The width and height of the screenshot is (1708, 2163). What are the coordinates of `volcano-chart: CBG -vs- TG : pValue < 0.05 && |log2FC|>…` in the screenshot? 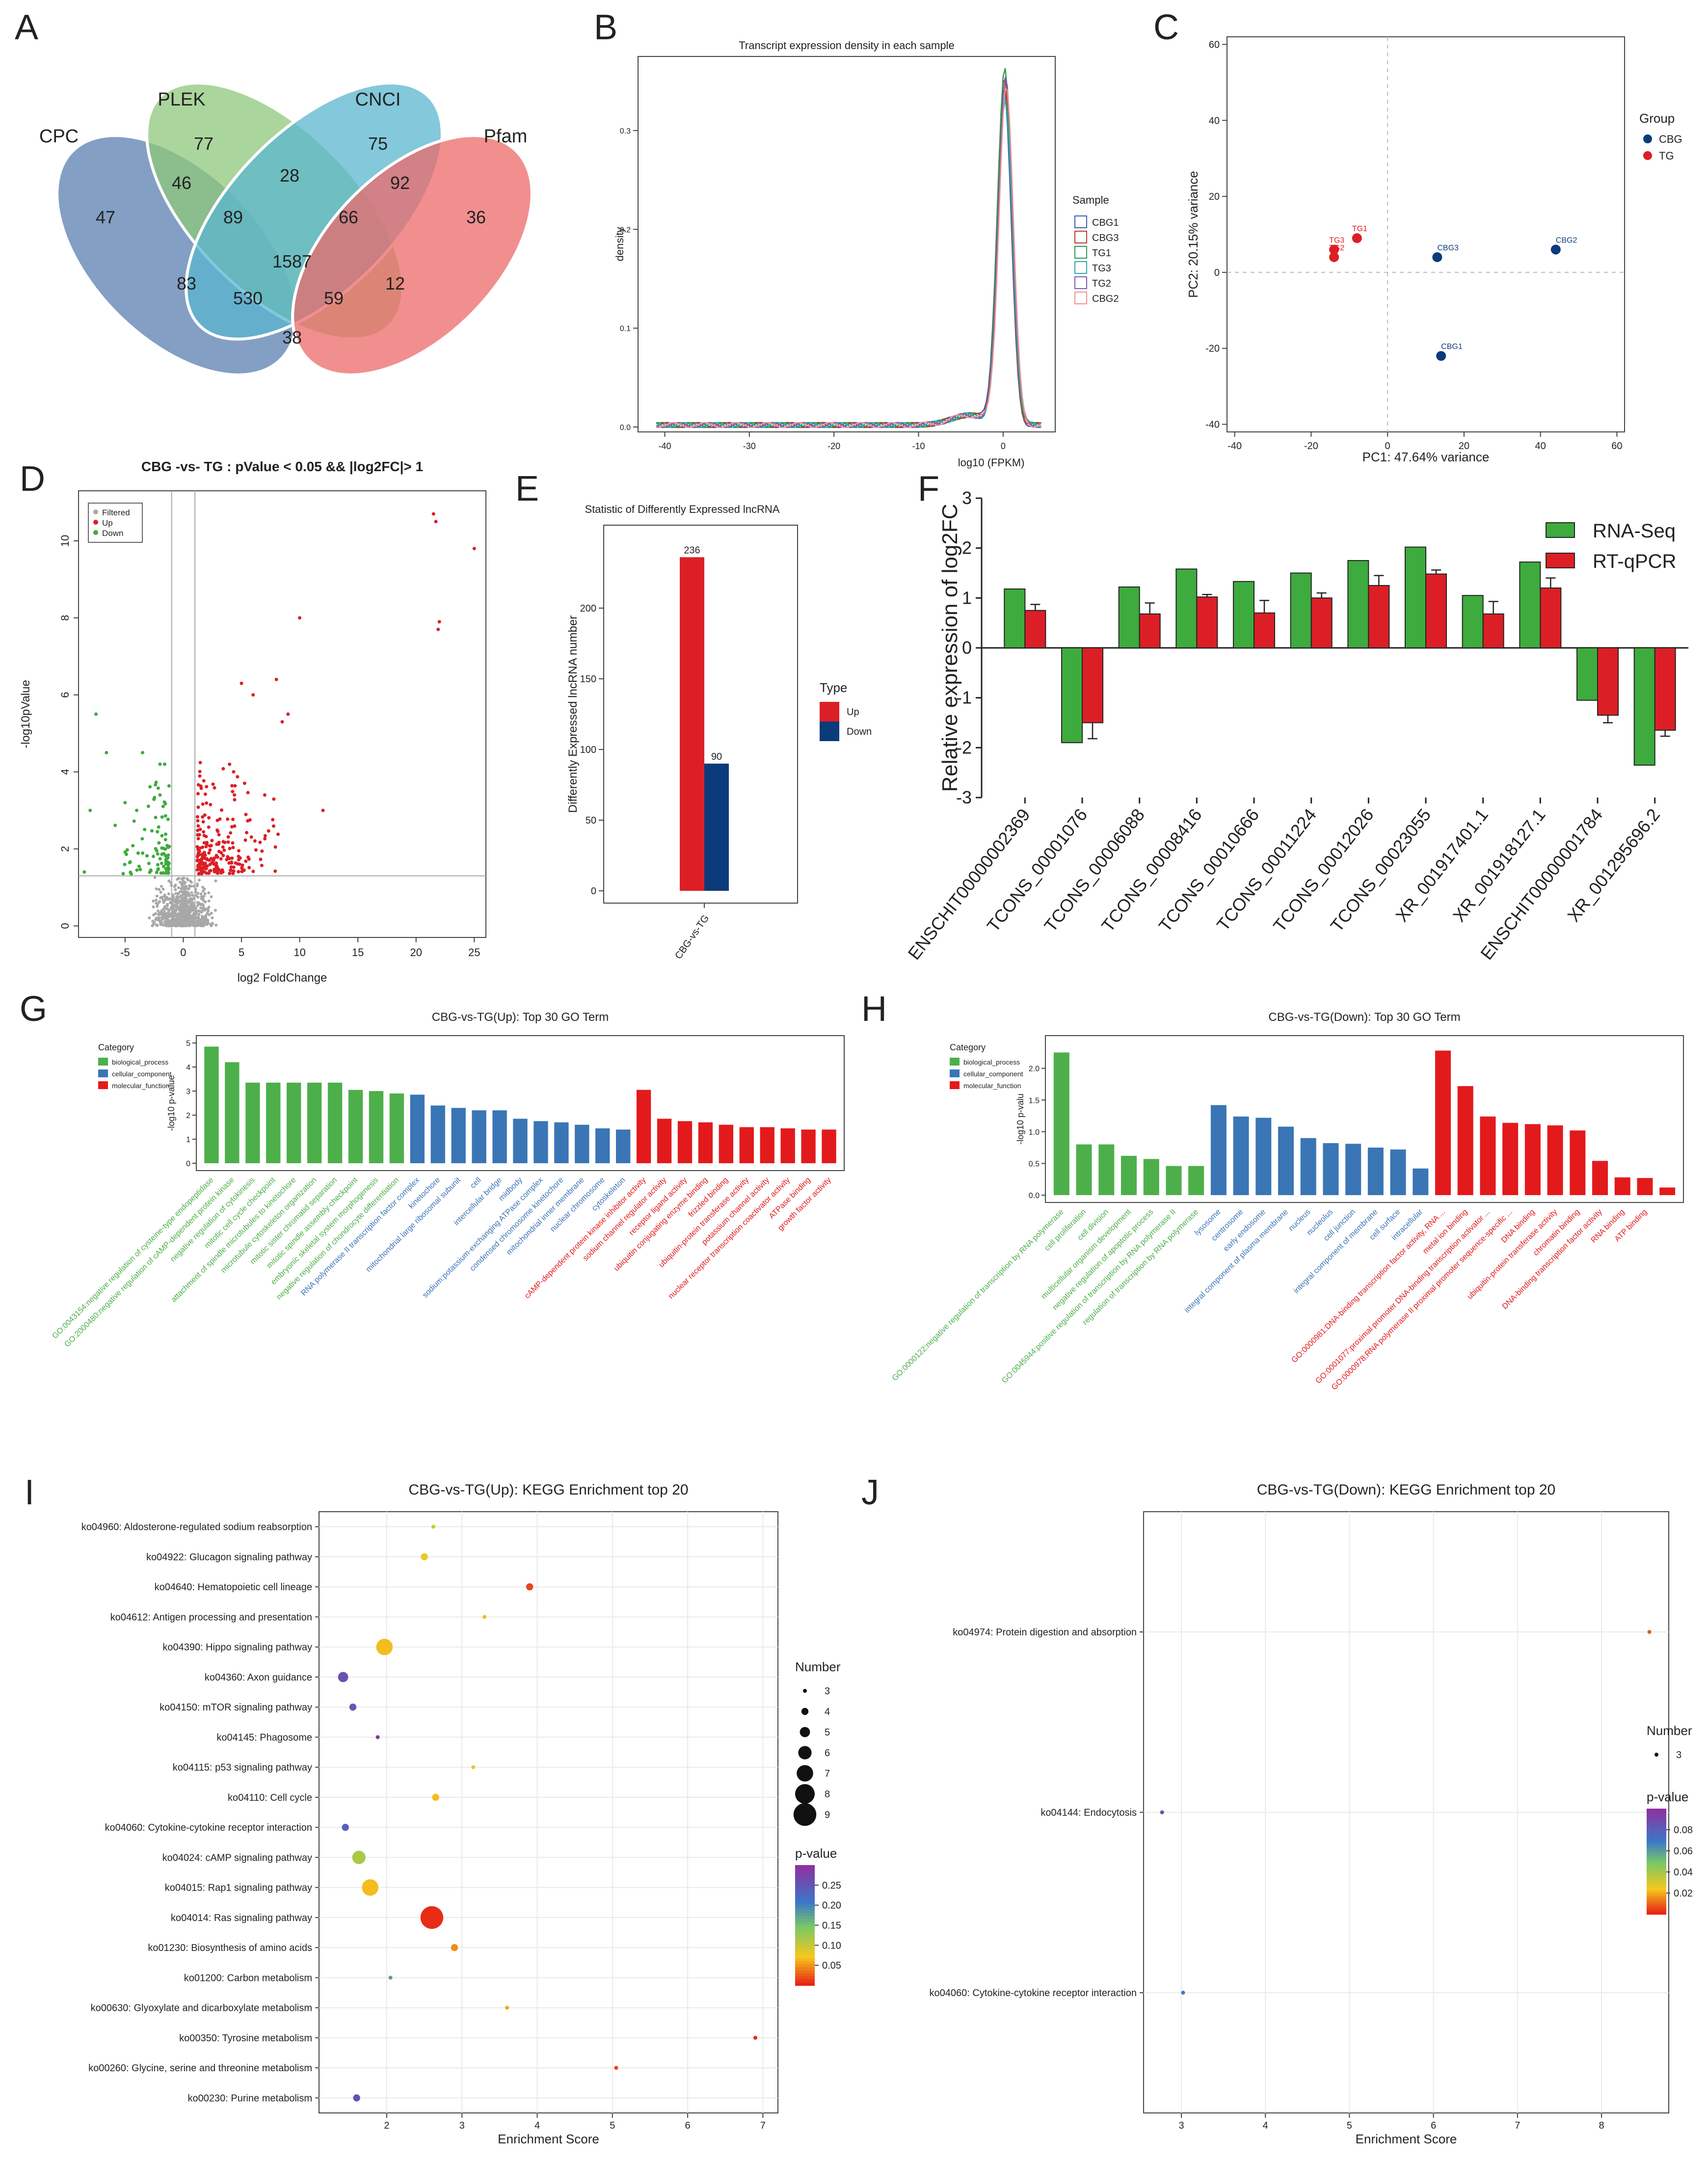 It's located at (252, 722).